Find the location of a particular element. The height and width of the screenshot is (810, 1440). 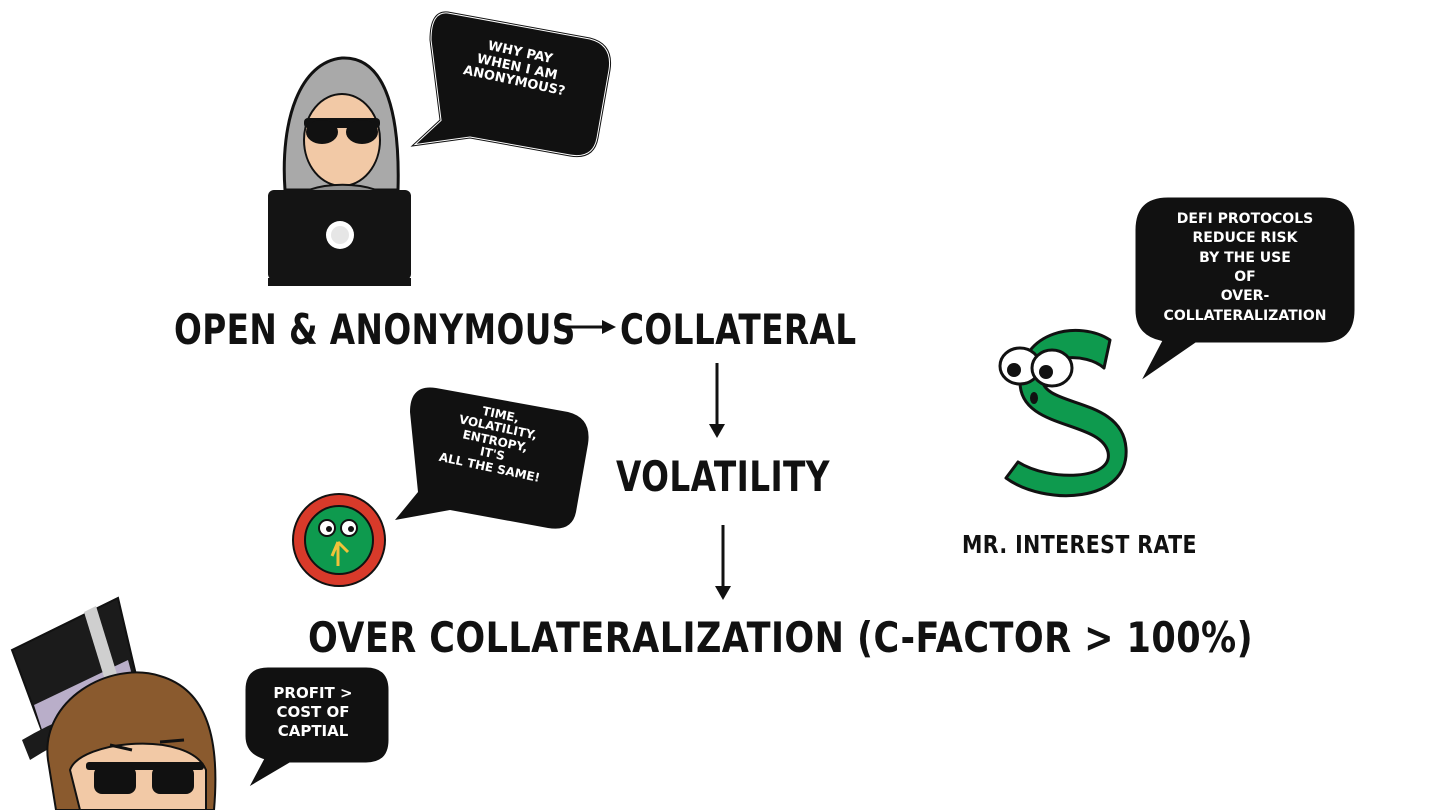

hacker-laptop-icon is located at coordinates (339, 171).